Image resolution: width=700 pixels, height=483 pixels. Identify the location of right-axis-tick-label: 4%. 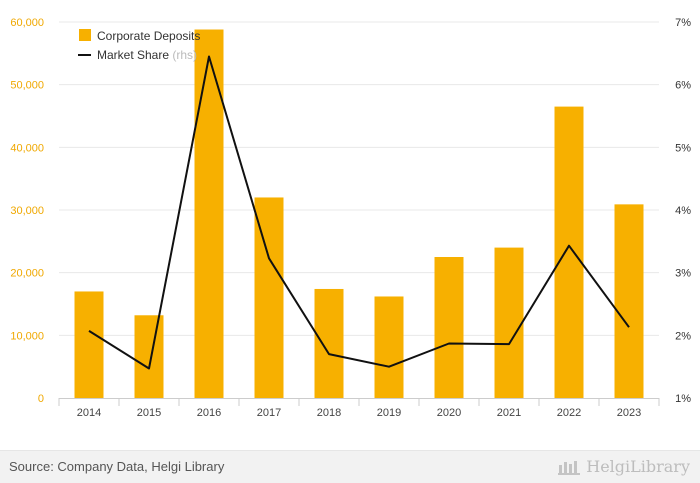
(683, 211).